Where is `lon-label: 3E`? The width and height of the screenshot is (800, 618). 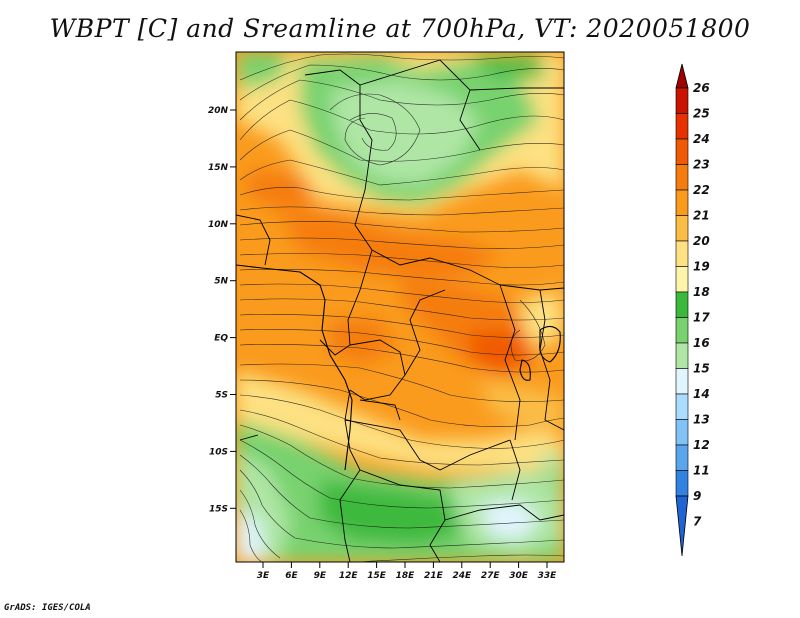 lon-label: 3E is located at coordinates (263, 576).